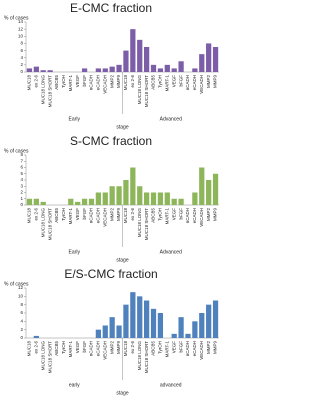  Describe the element at coordinates (29, 83) in the screenshot. I see `x-tick-label: MUC18` at that location.